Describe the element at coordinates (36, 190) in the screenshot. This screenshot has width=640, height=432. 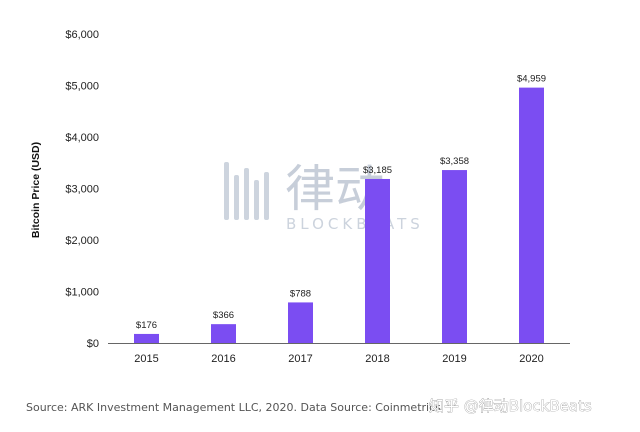
I see `y-axis-label: Bitcoin Price (USD)` at that location.